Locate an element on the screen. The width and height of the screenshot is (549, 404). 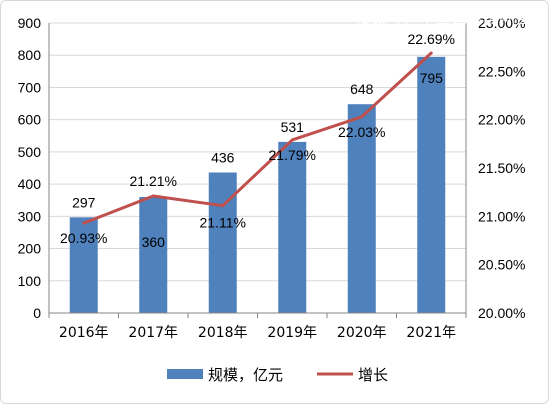
growth-value-label: 20.93% is located at coordinates (83, 238).